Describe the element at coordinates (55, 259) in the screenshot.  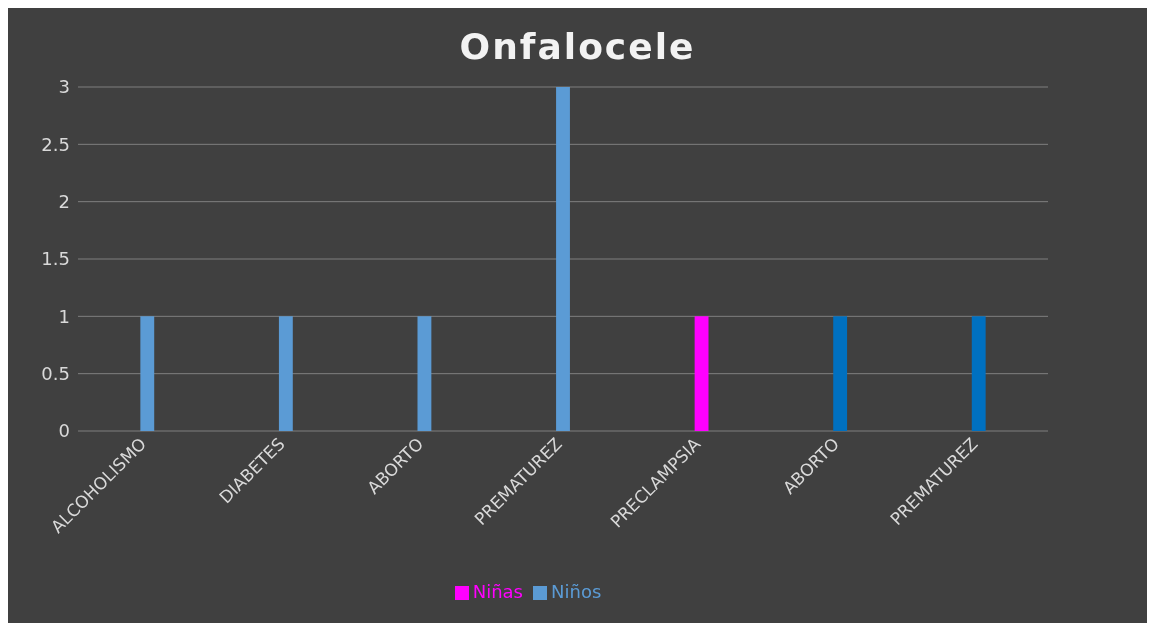
I see `y-tick-label: 1.5` at that location.